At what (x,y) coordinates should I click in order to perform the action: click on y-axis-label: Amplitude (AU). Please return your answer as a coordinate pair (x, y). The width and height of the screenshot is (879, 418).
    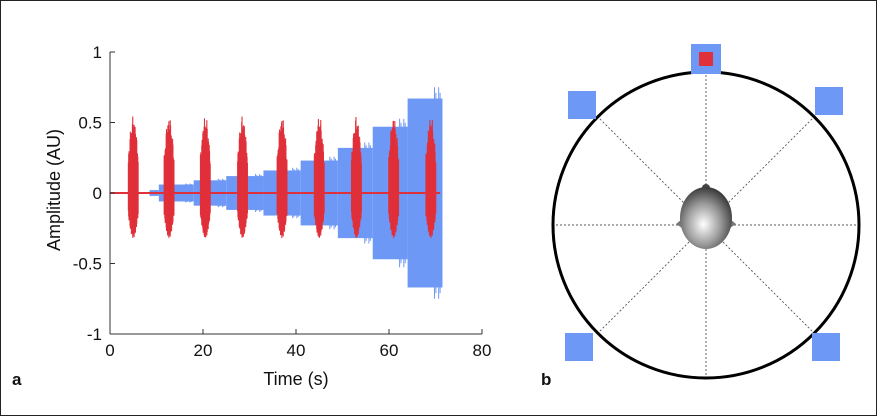
    Looking at the image, I should click on (54, 190).